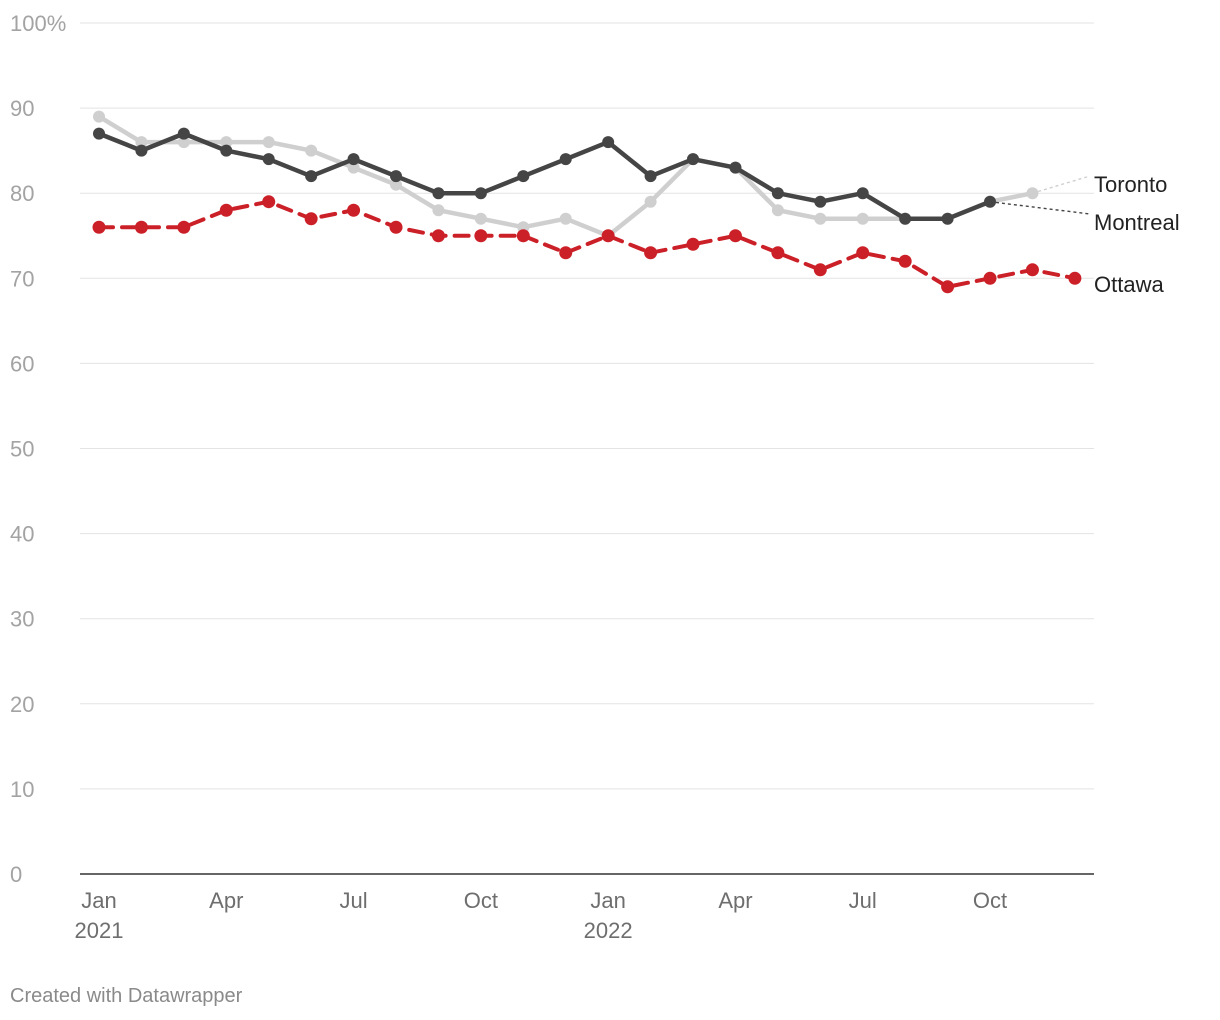 This screenshot has height=1020, width=1220. What do you see at coordinates (608, 930) in the screenshot?
I see `x-tick-year-label: 2022` at bounding box center [608, 930].